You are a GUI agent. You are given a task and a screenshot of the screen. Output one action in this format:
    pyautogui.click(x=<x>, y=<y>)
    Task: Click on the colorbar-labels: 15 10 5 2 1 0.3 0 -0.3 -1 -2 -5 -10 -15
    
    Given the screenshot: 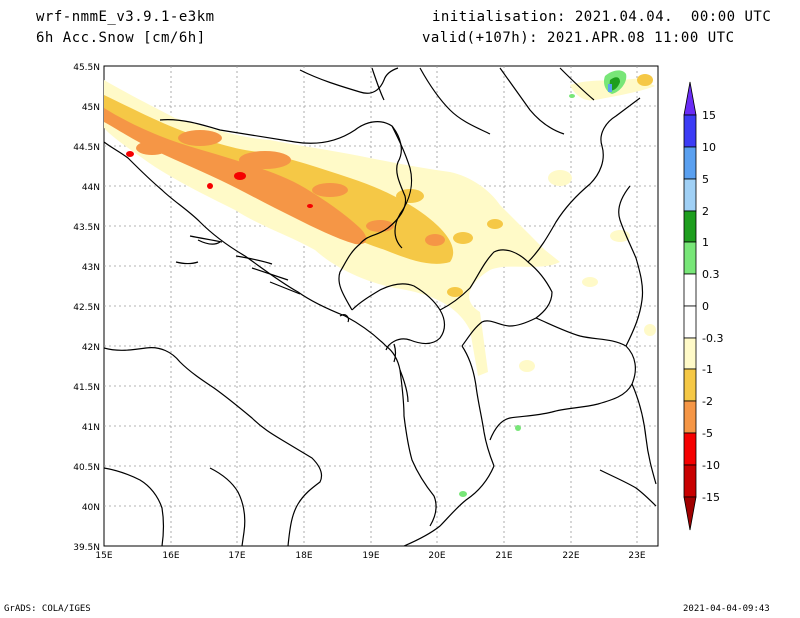 What is the action you would take?
    pyautogui.click(x=712, y=306)
    